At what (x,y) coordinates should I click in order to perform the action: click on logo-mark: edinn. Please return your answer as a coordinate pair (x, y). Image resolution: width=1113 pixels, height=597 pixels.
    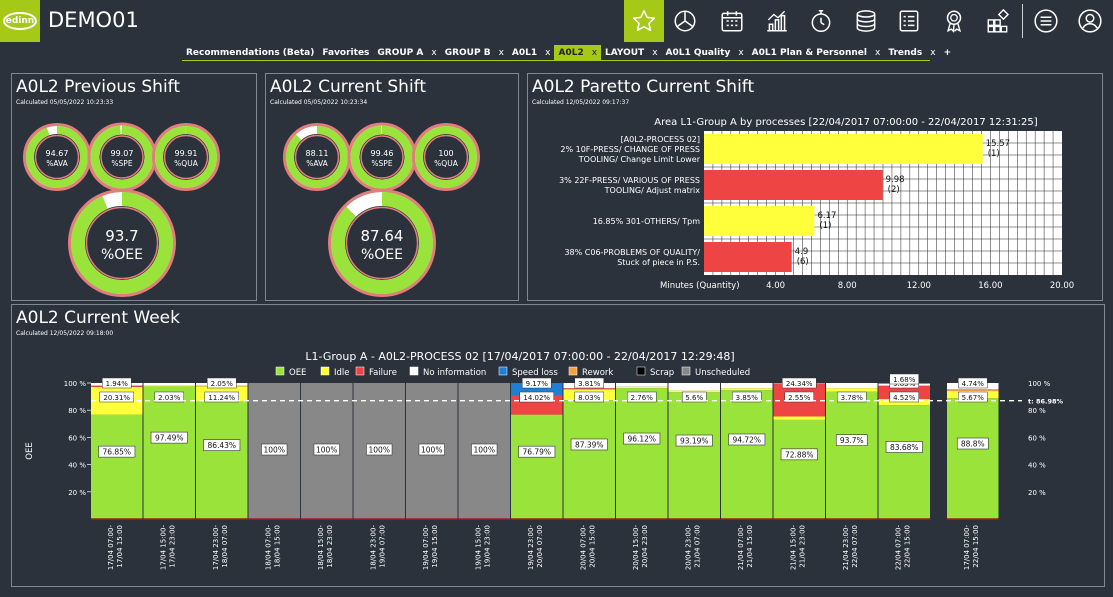
    Looking at the image, I should click on (20, 21).